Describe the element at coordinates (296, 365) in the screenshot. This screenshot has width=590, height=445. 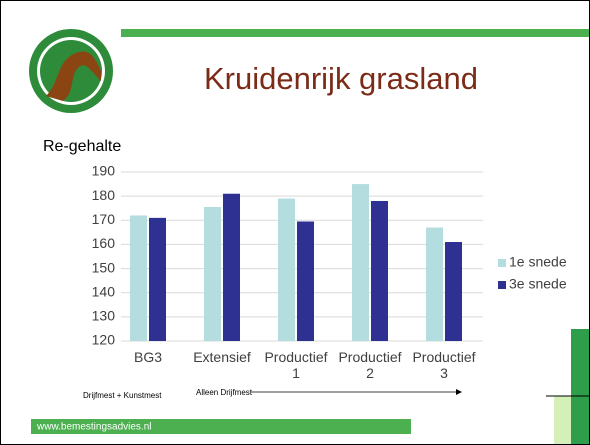
I see `x-tick-label: Productief 1` at that location.